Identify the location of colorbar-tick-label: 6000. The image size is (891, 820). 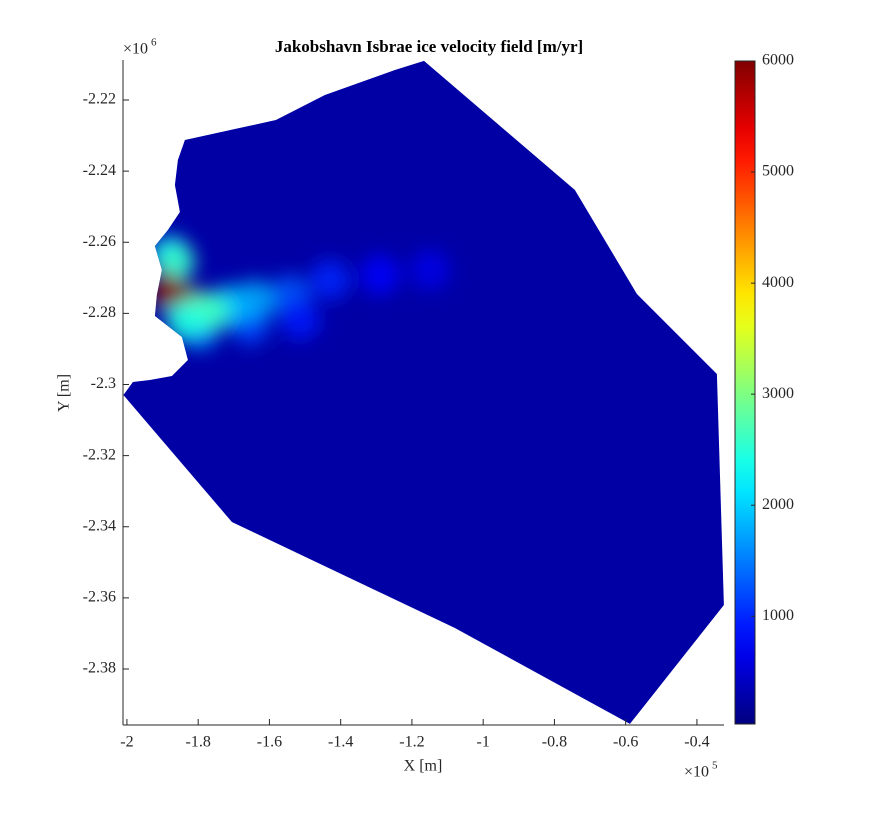
(778, 60).